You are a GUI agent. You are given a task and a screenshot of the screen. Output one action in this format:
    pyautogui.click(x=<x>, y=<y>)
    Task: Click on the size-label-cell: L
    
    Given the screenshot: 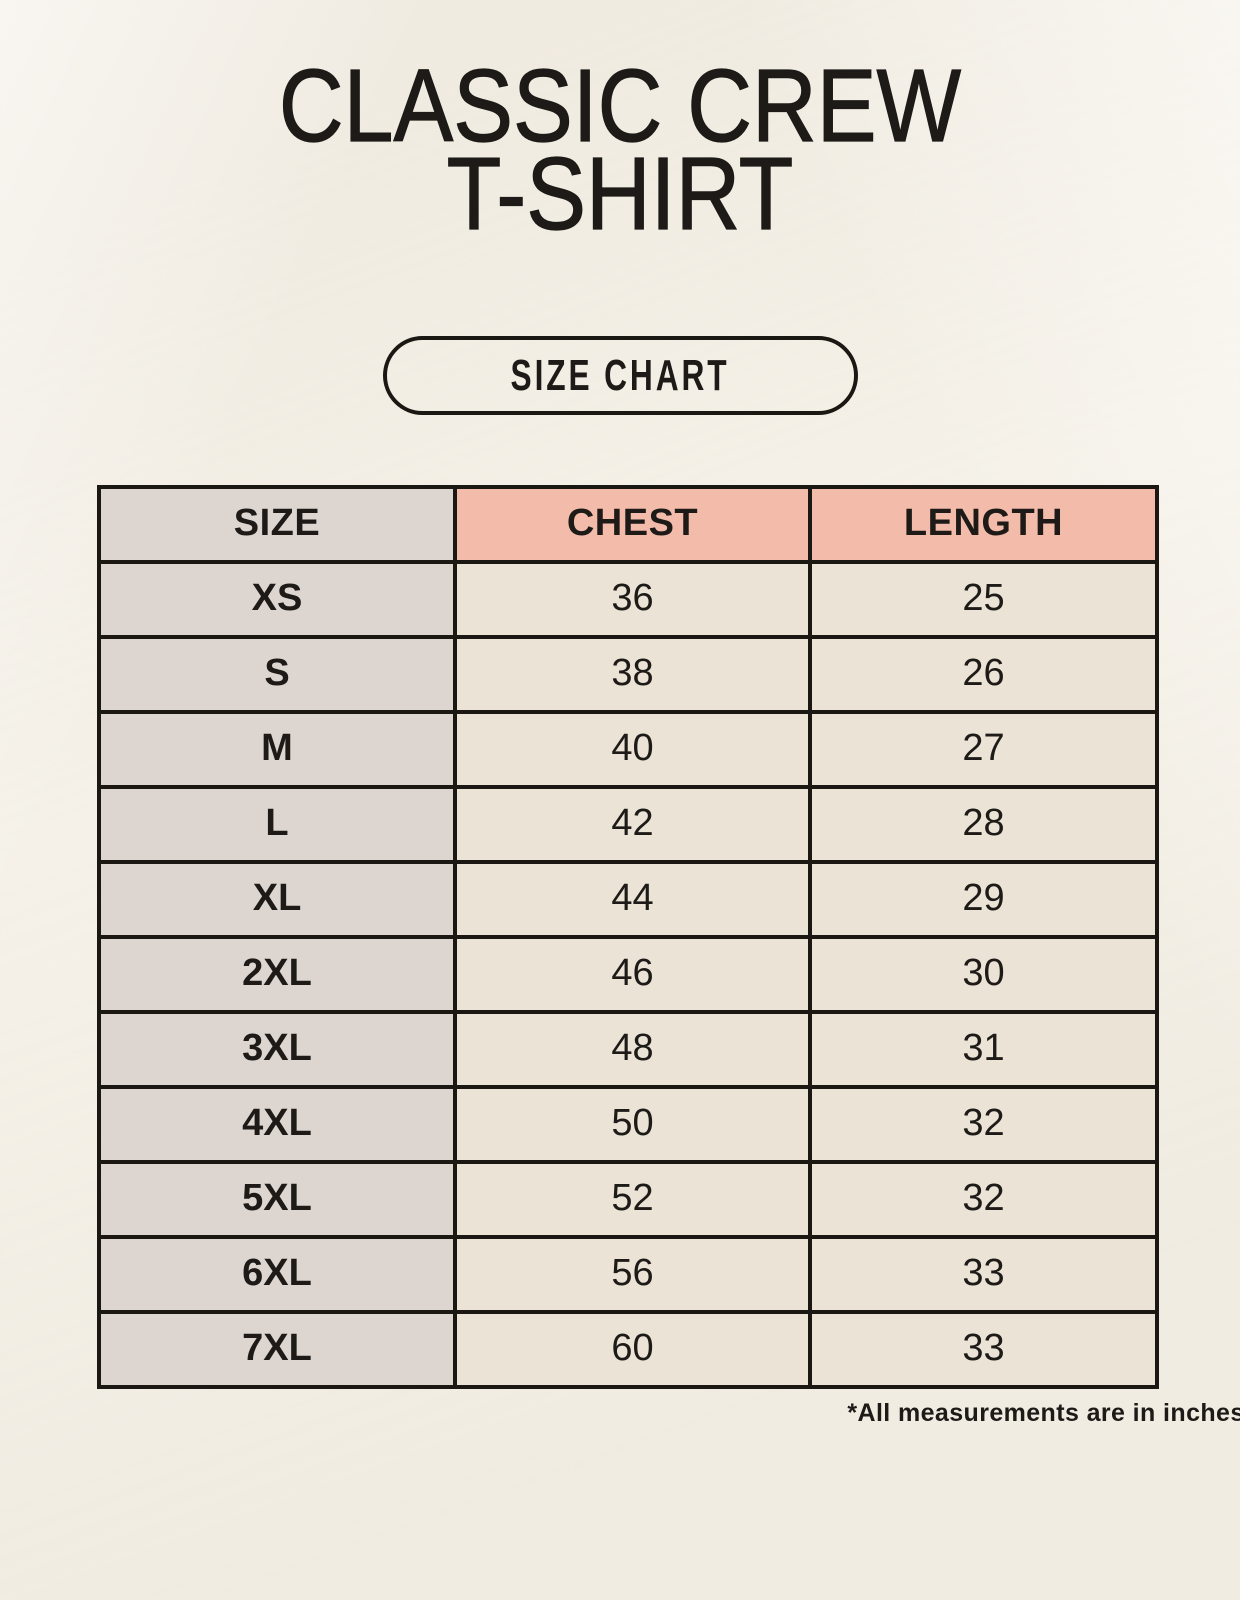 What is the action you would take?
    pyautogui.click(x=277, y=824)
    